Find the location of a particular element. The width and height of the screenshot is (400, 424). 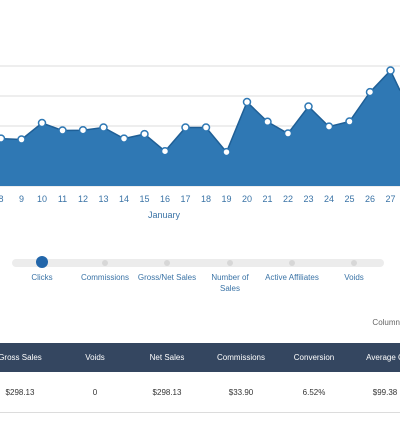

x-tick-label: 20 is located at coordinates (247, 199).